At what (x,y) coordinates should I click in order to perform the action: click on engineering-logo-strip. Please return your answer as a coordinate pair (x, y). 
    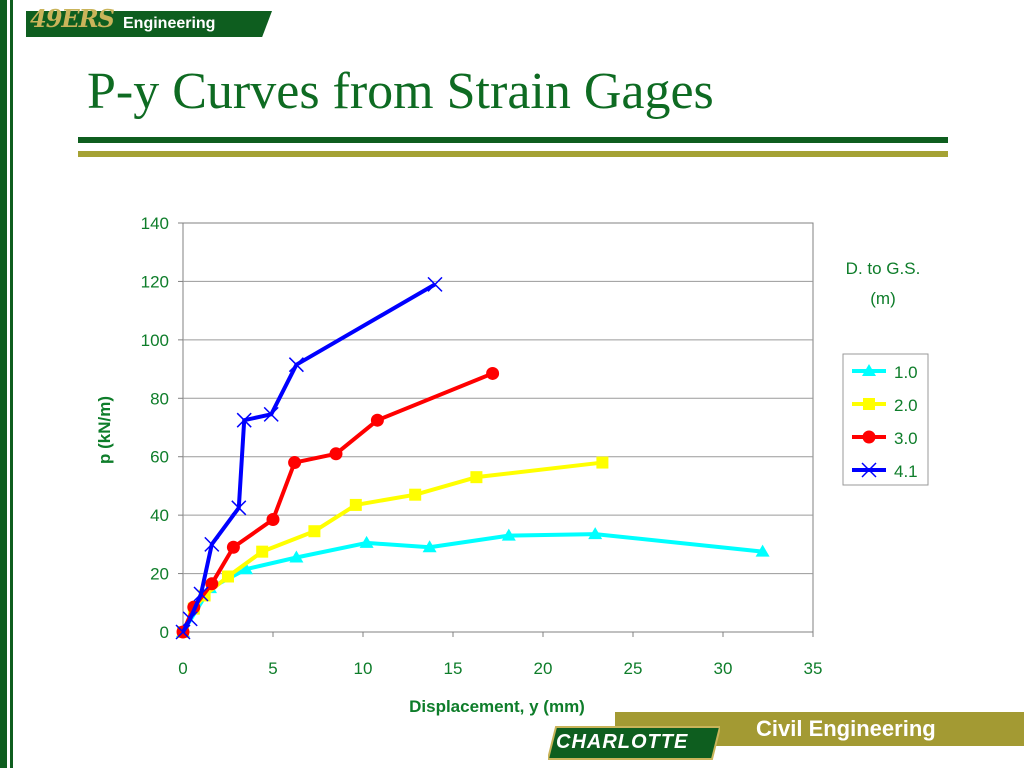
    Looking at the image, I should click on (149, 24).